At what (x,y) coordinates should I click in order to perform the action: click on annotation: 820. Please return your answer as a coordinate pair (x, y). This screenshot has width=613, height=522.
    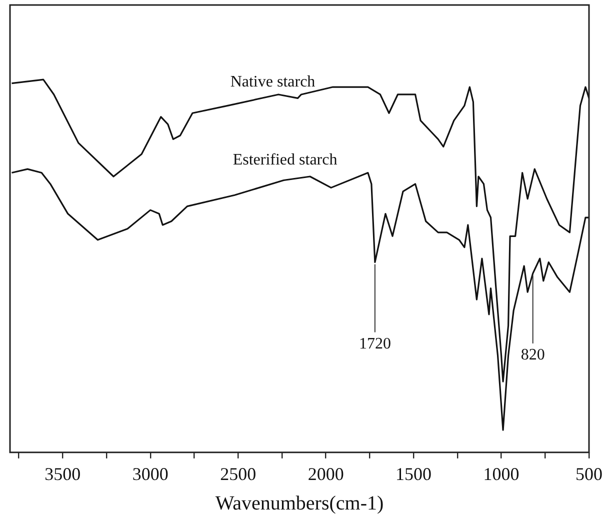
    Looking at the image, I should click on (532, 355).